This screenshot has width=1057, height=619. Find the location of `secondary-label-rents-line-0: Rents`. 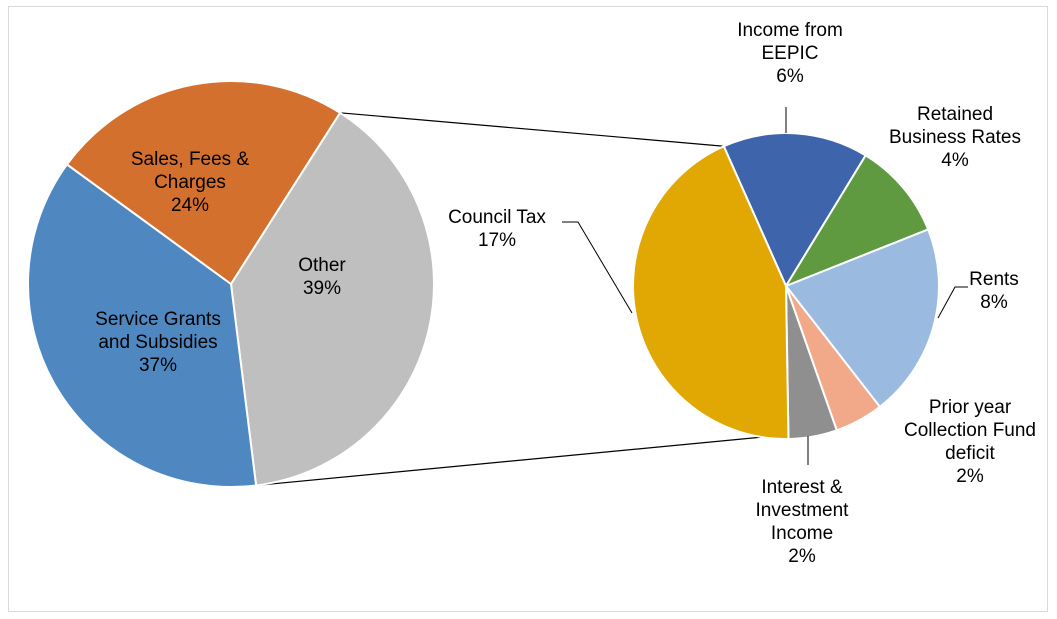

secondary-label-rents-line-0: Rents is located at coordinates (994, 279).